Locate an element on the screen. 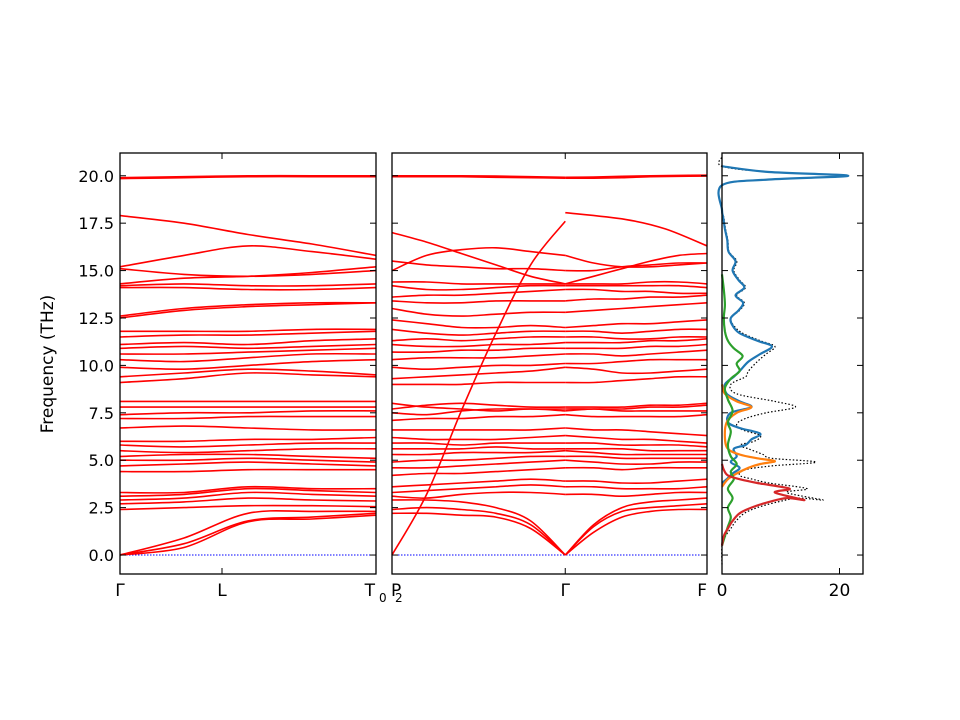 The width and height of the screenshot is (960, 720). x-tick-label: F is located at coordinates (702, 591).